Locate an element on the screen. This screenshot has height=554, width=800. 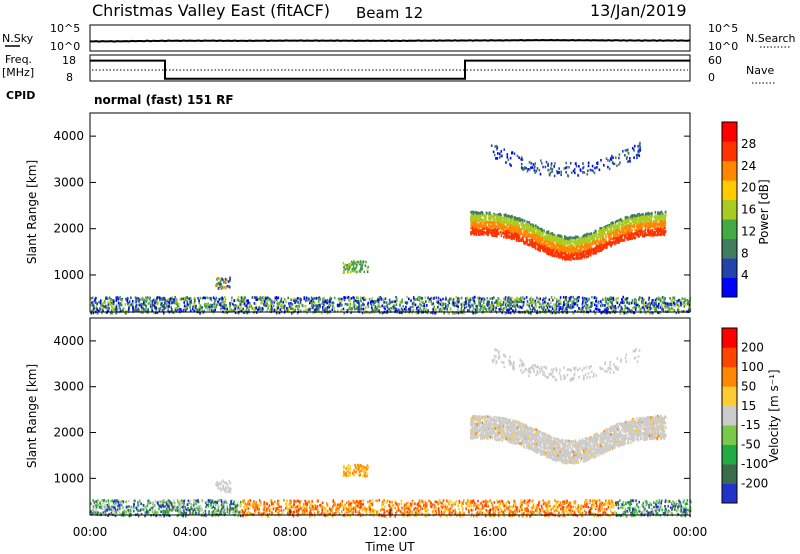
nsky-tick-bottom: 10^0 is located at coordinates (65, 46).